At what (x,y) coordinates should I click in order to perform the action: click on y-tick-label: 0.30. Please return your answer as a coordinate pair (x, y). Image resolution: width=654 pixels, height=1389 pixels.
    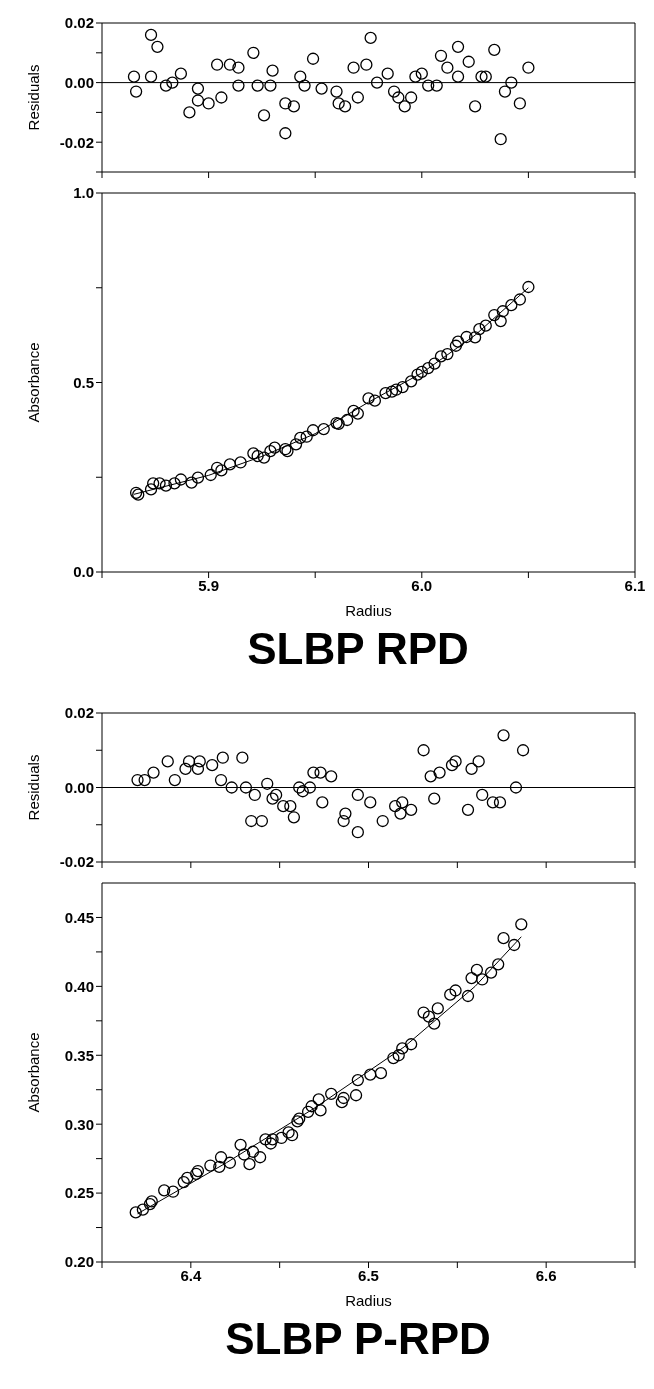
    Looking at the image, I should click on (79, 1124).